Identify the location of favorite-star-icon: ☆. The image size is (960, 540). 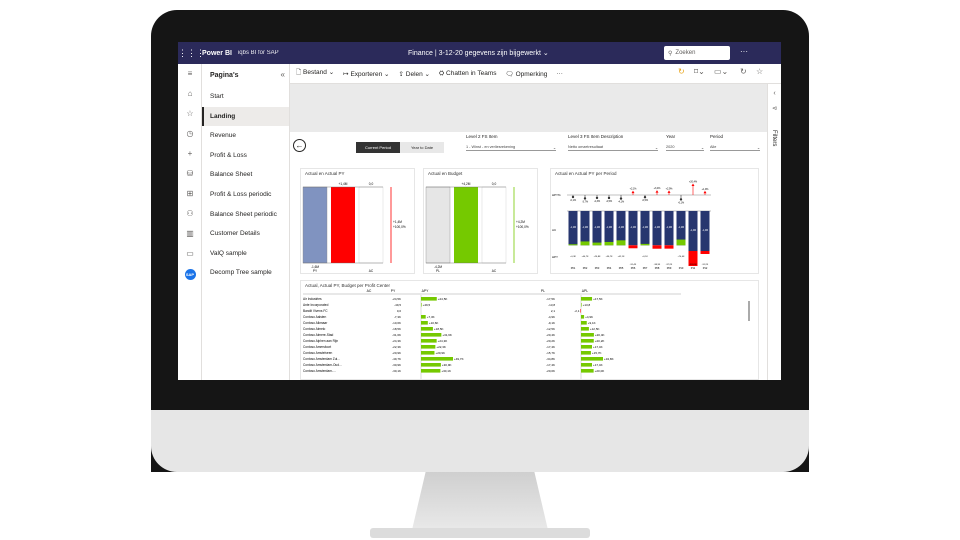
(760, 71).